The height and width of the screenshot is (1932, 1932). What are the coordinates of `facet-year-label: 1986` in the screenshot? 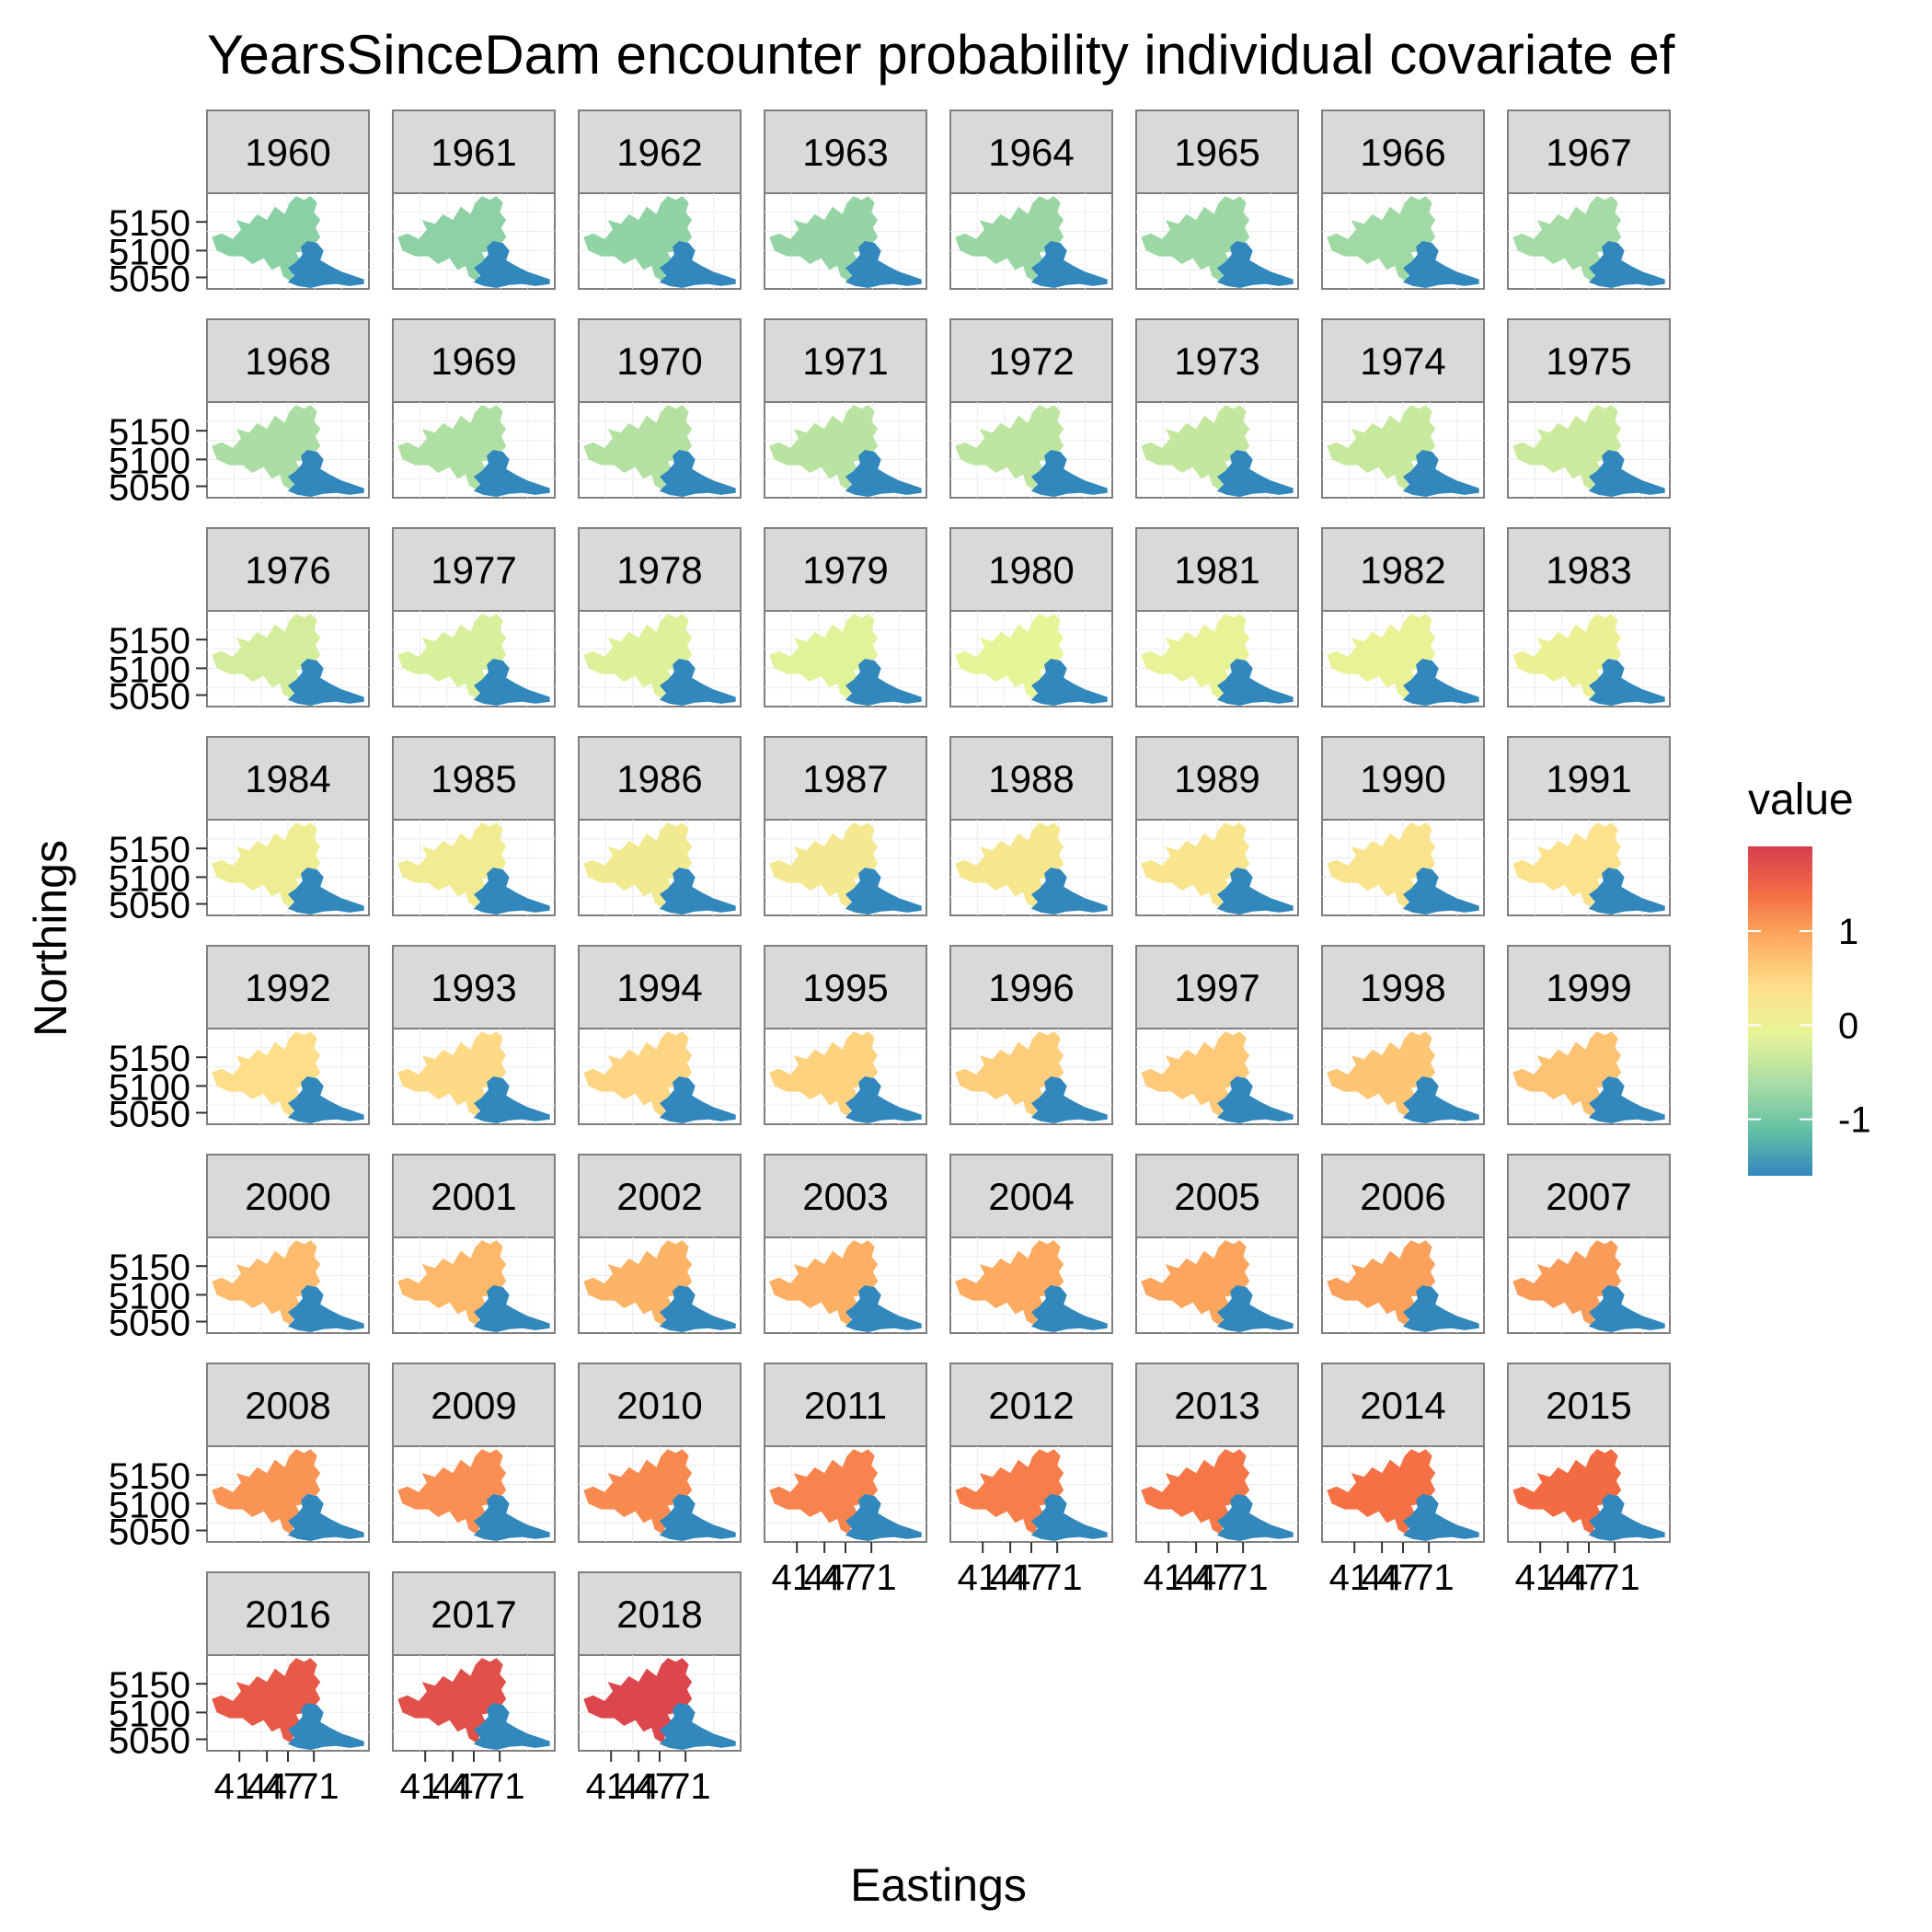 It's located at (659, 778).